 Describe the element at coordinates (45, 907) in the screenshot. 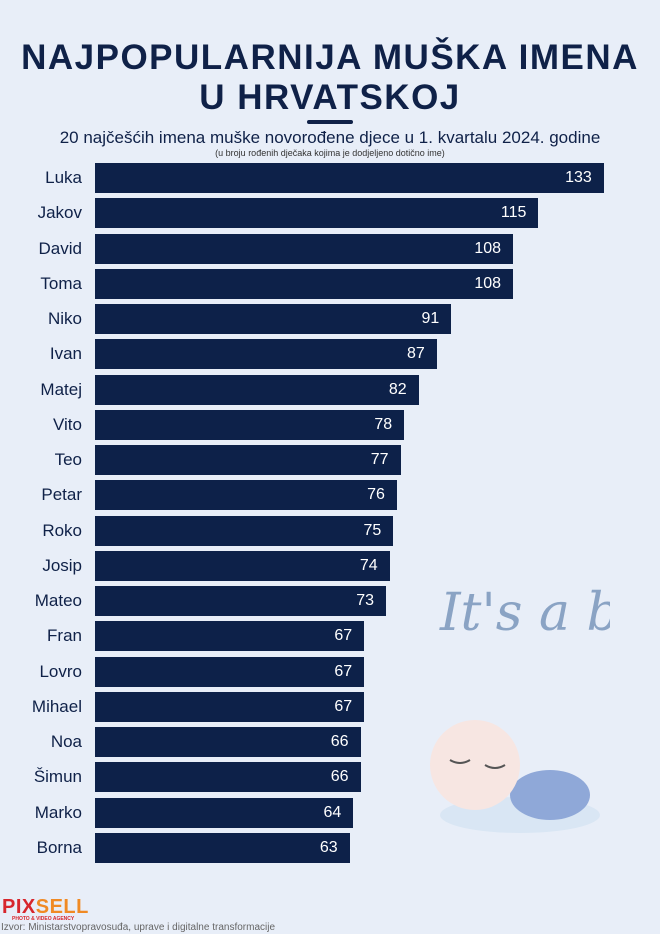

I see `pixsell-logo: PIXSELL` at that location.